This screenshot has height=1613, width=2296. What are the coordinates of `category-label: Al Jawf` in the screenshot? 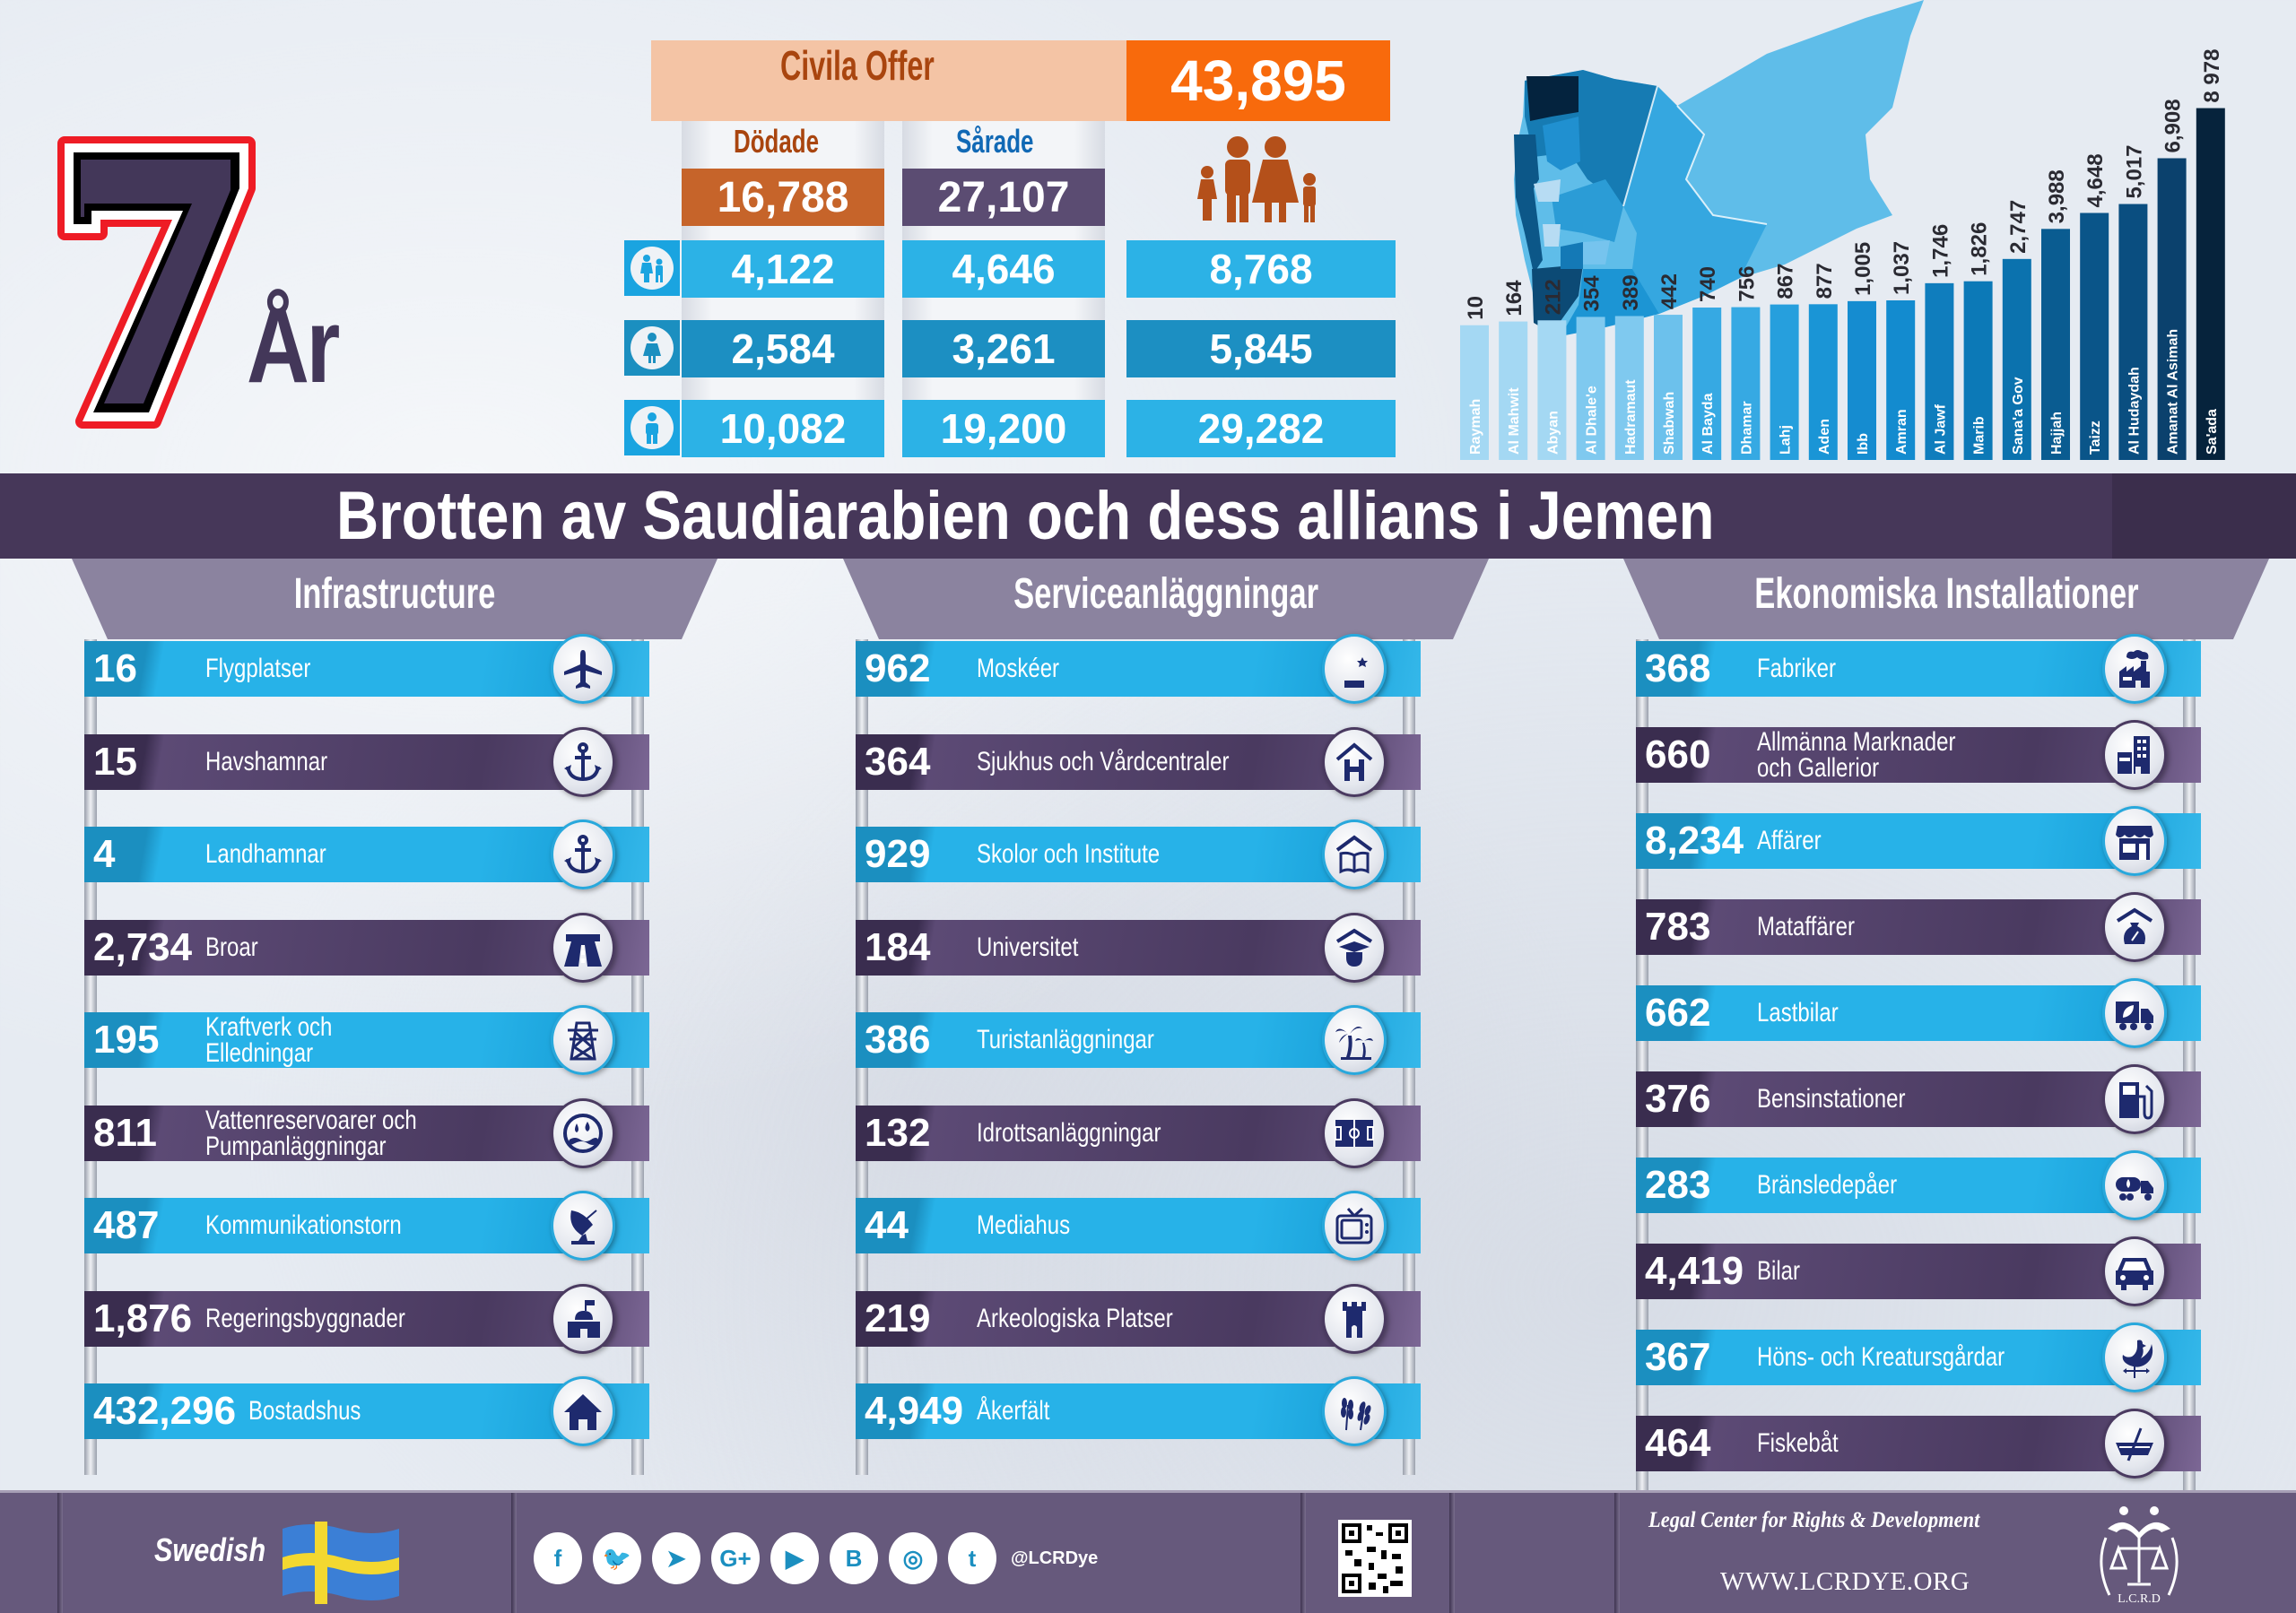 It's located at (1940, 429).